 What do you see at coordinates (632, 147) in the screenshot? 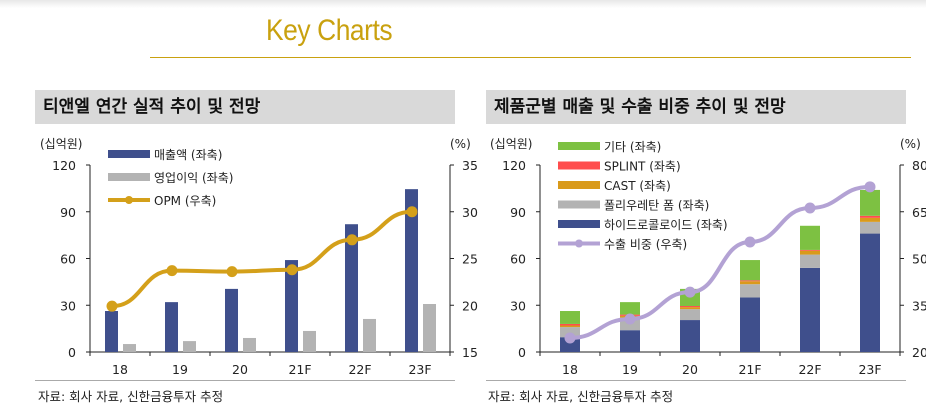
I see `legend-label: 기타 (좌축)` at bounding box center [632, 147].